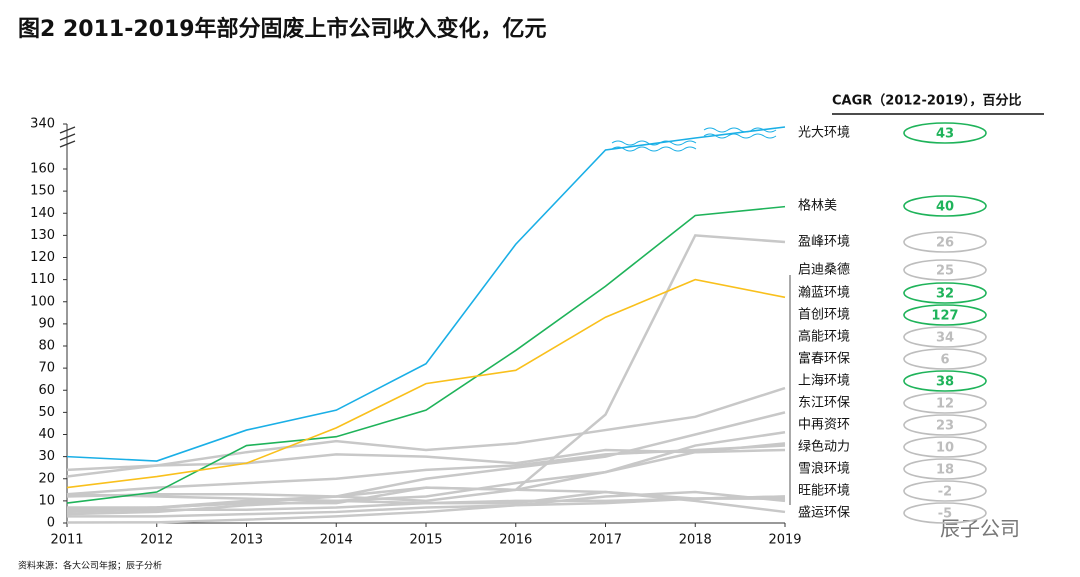 The image size is (1080, 577). I want to click on axis-break, so click(67, 137).